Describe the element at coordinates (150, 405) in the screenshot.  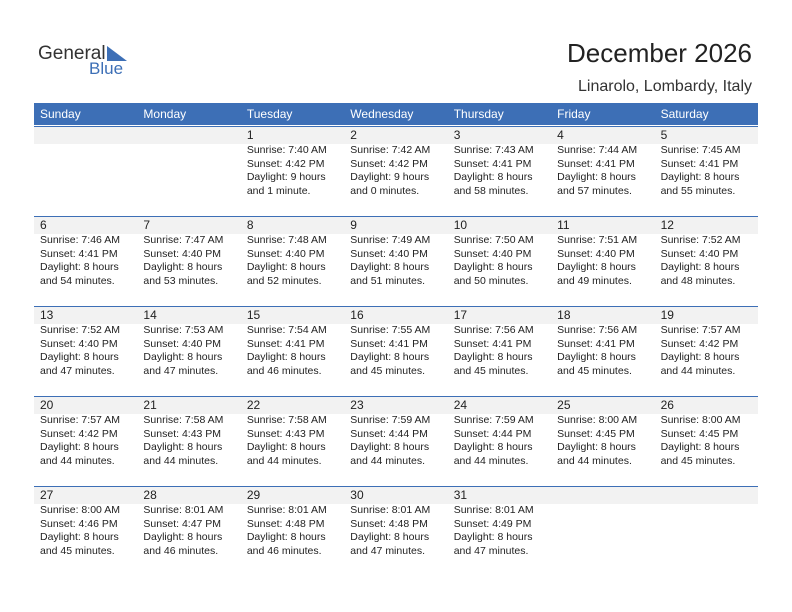
I see `day-number: 21` at that location.